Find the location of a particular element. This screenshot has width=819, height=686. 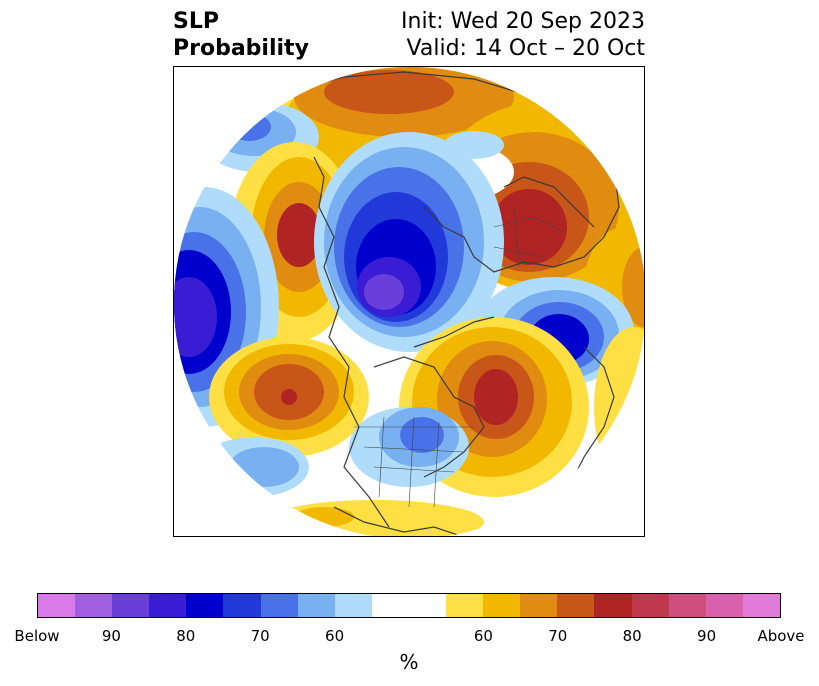

pacific-southwest-below-anomaly is located at coordinates (254, 467).